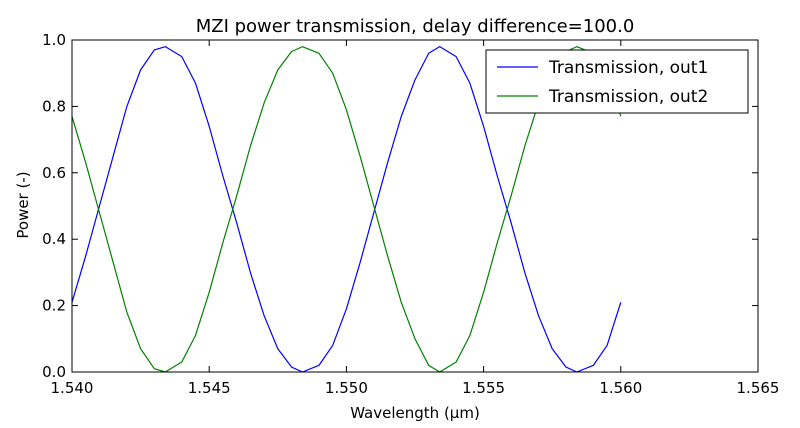  I want to click on y-tick-label: 0.6, so click(54, 173).